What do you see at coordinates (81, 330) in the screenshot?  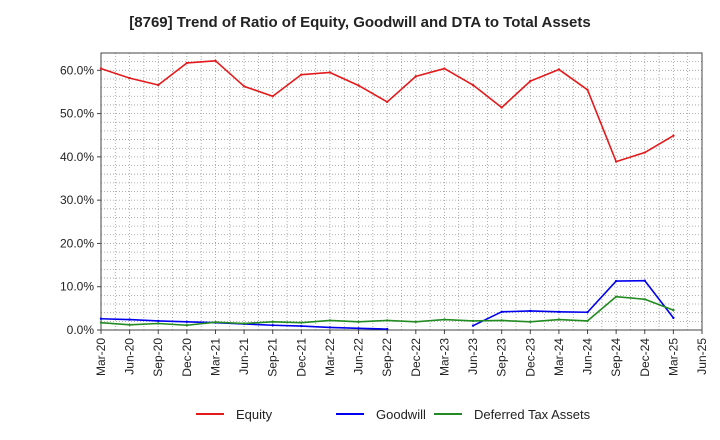 I see `y-tick-label: 0.0%` at bounding box center [81, 330].